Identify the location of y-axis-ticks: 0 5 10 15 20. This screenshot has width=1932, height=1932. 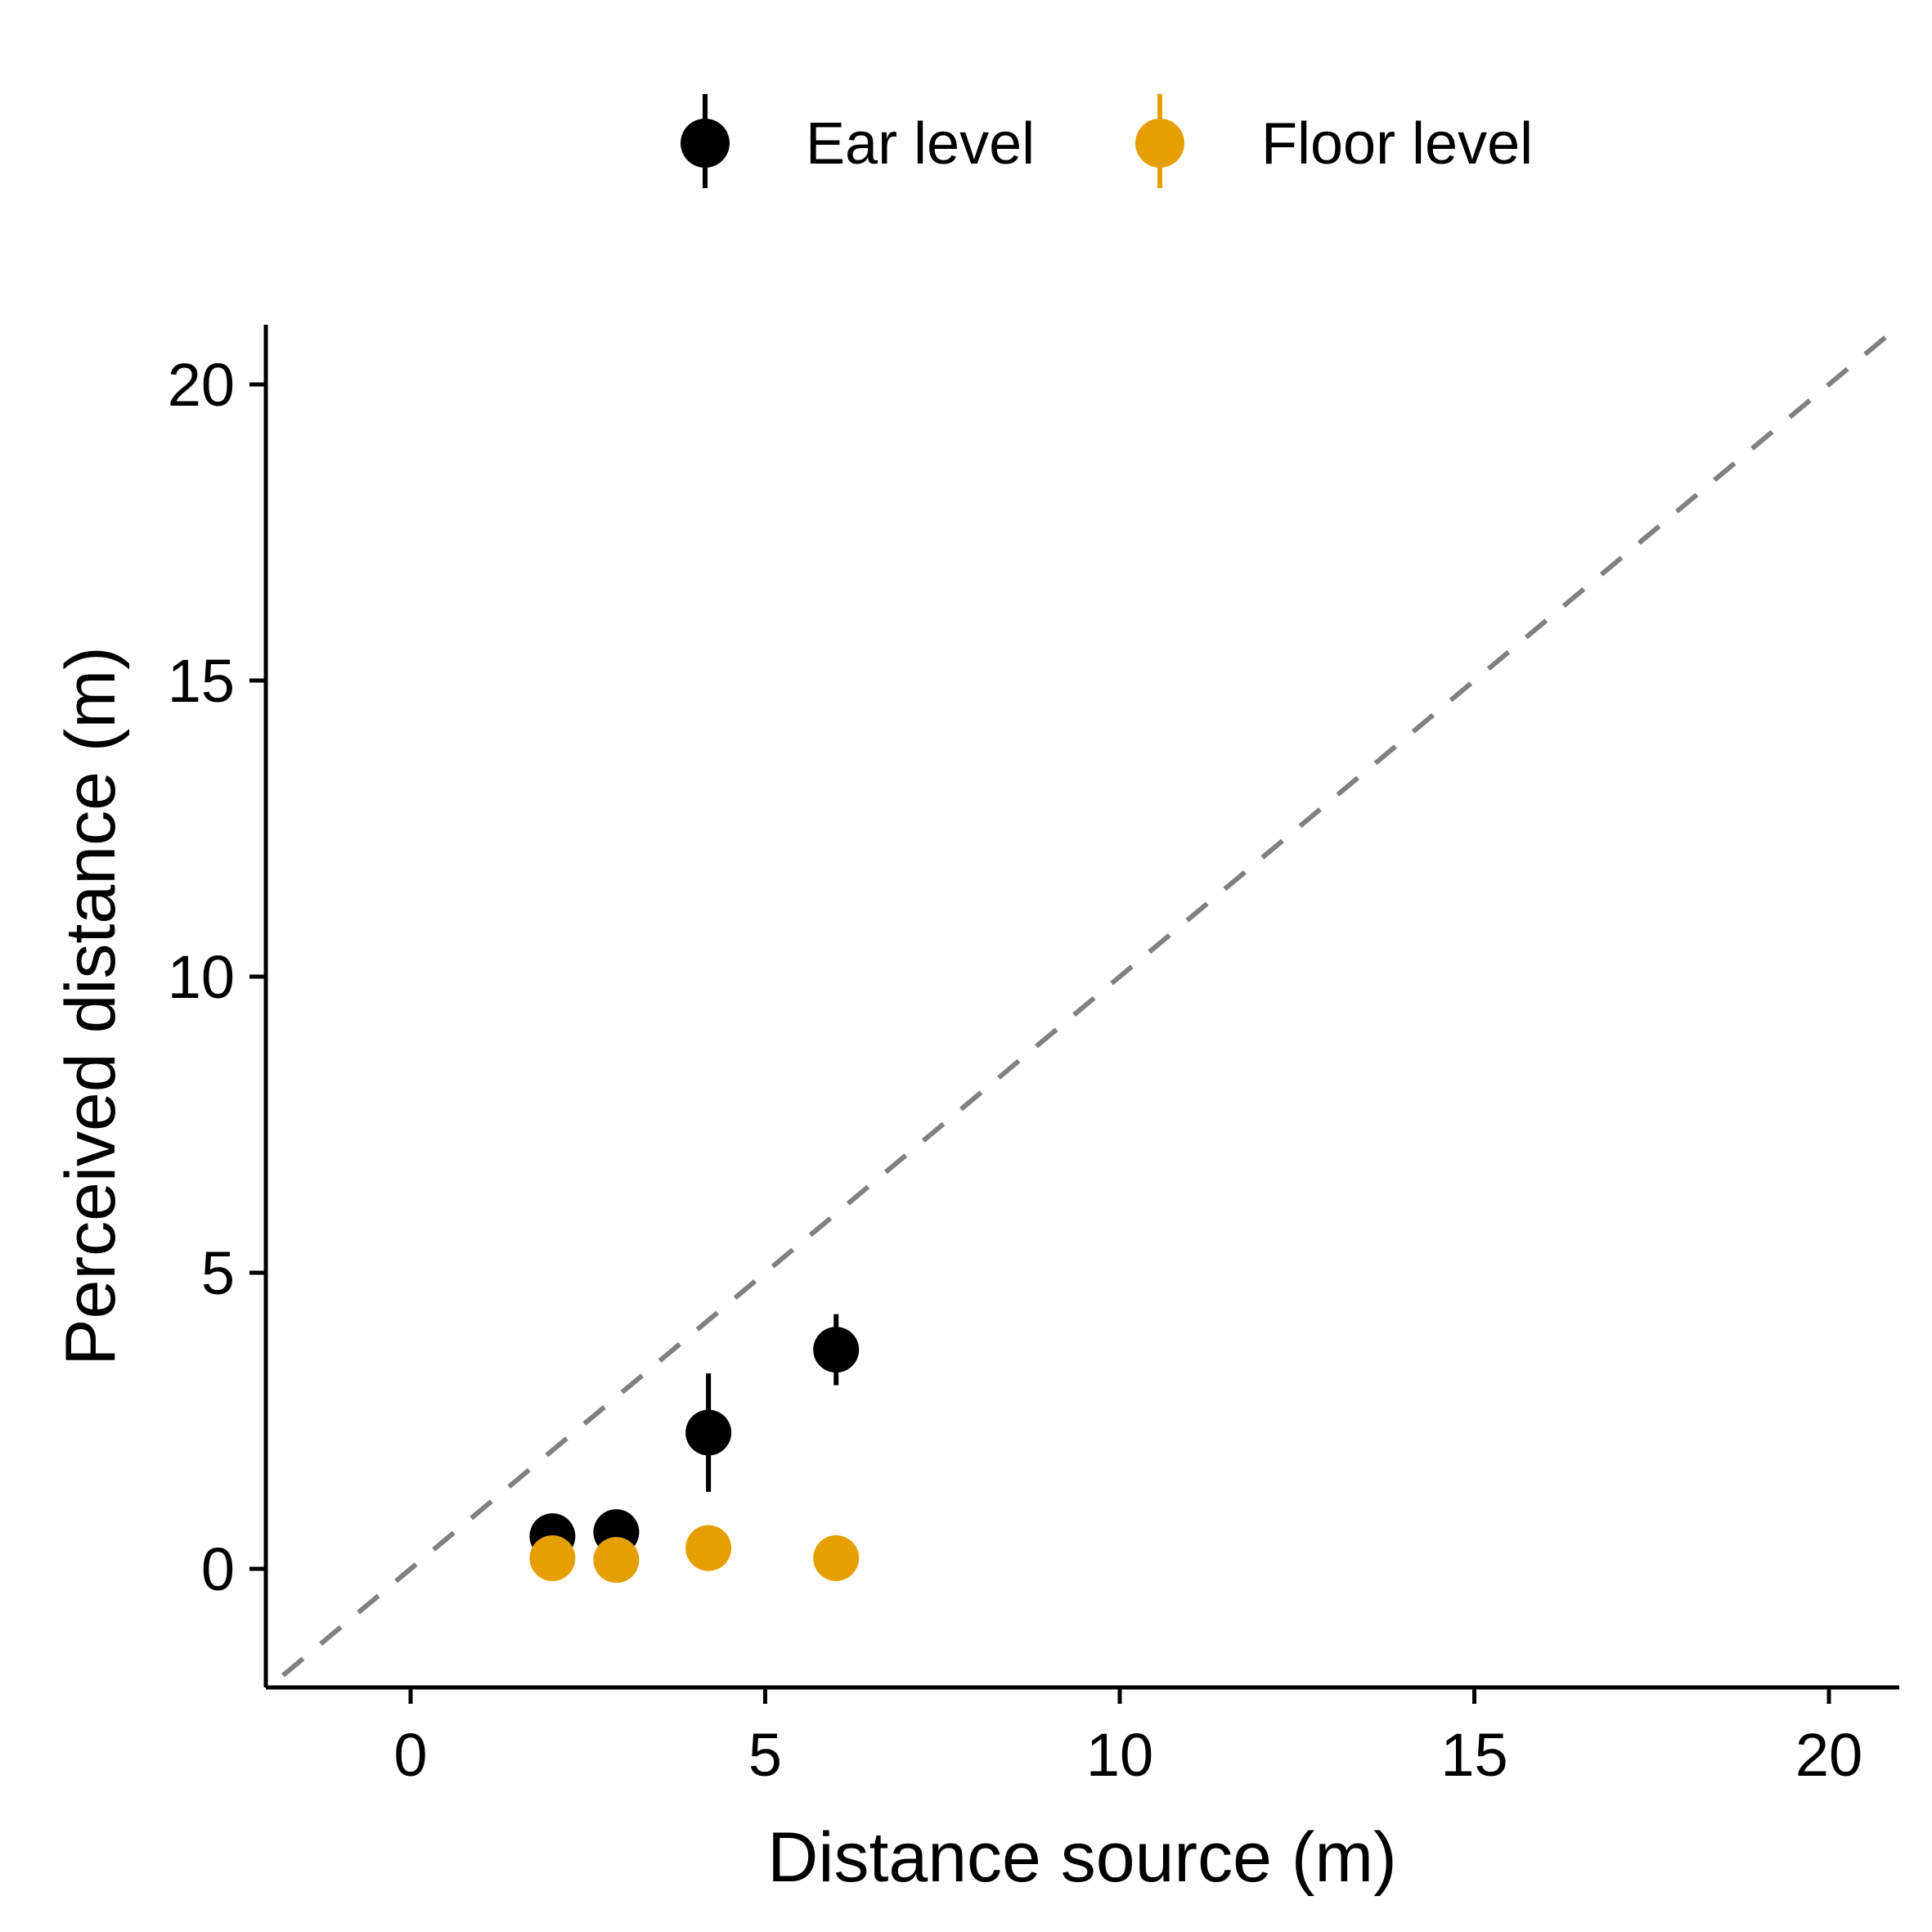
(217, 977).